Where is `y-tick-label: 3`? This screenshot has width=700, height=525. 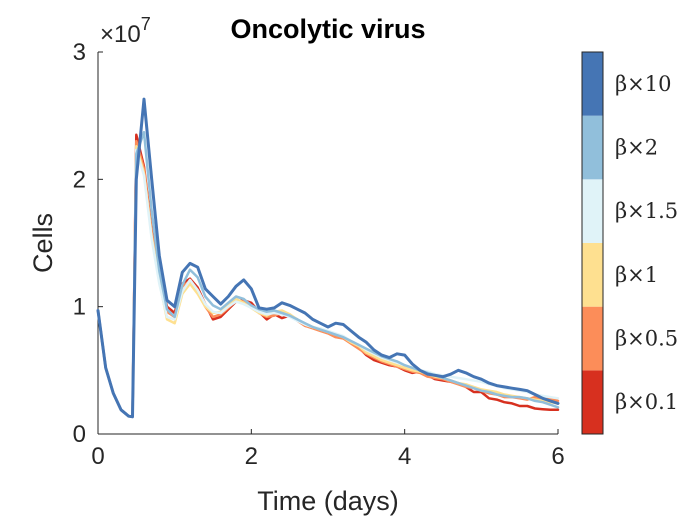 y-tick-label: 3 is located at coordinates (79, 52).